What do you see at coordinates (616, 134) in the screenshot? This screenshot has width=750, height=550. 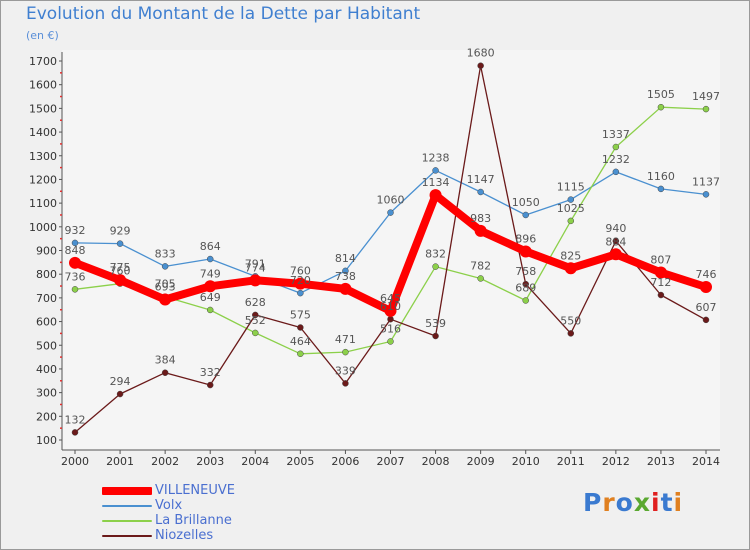 I see `data-label-la-brillanne: 1337` at bounding box center [616, 134].